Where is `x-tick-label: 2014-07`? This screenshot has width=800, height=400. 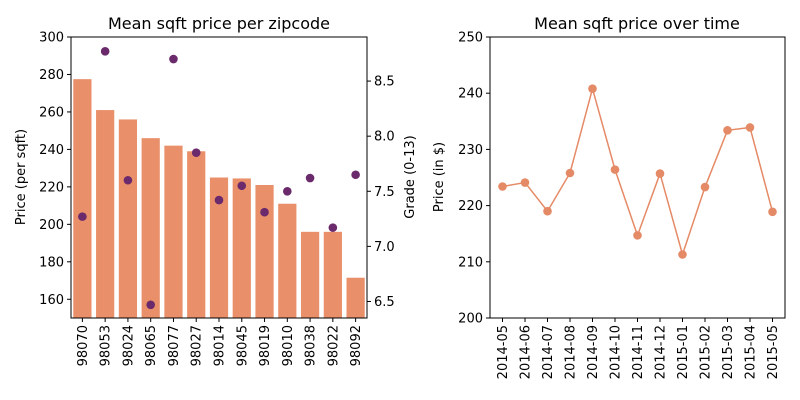 x-tick-label: 2014-07 is located at coordinates (548, 352).